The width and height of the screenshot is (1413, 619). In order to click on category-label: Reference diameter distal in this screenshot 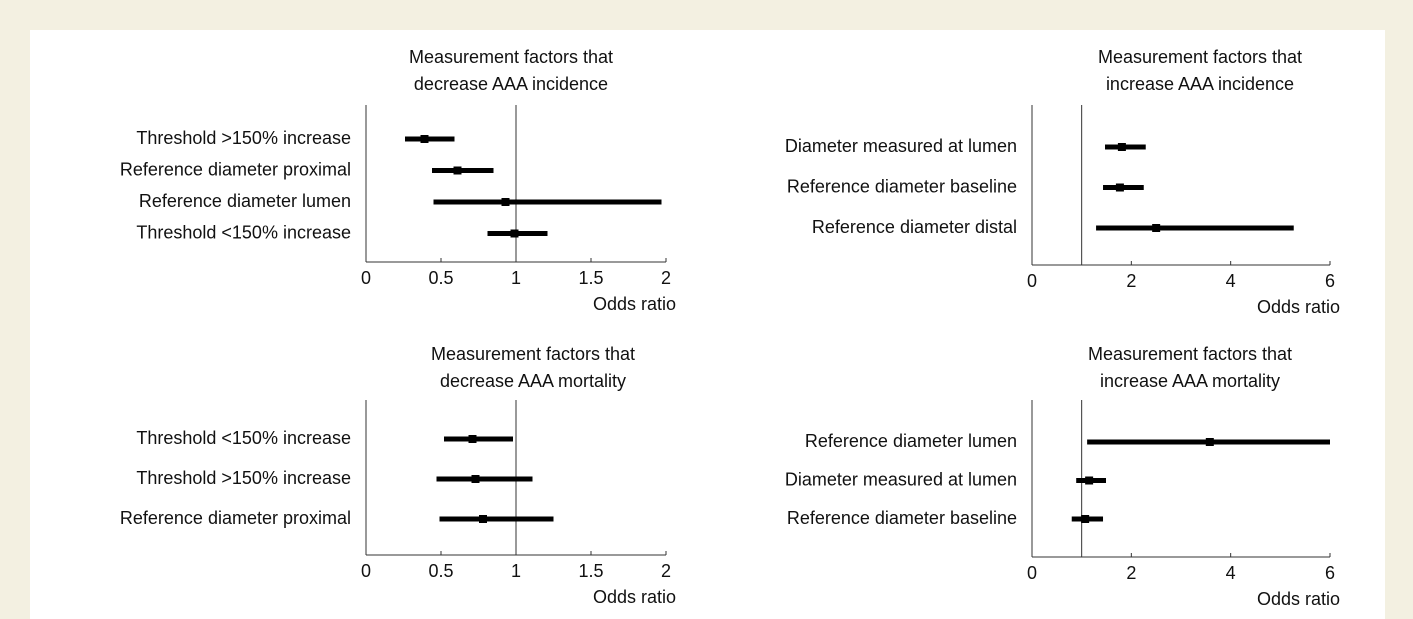, I will do `click(914, 227)`.